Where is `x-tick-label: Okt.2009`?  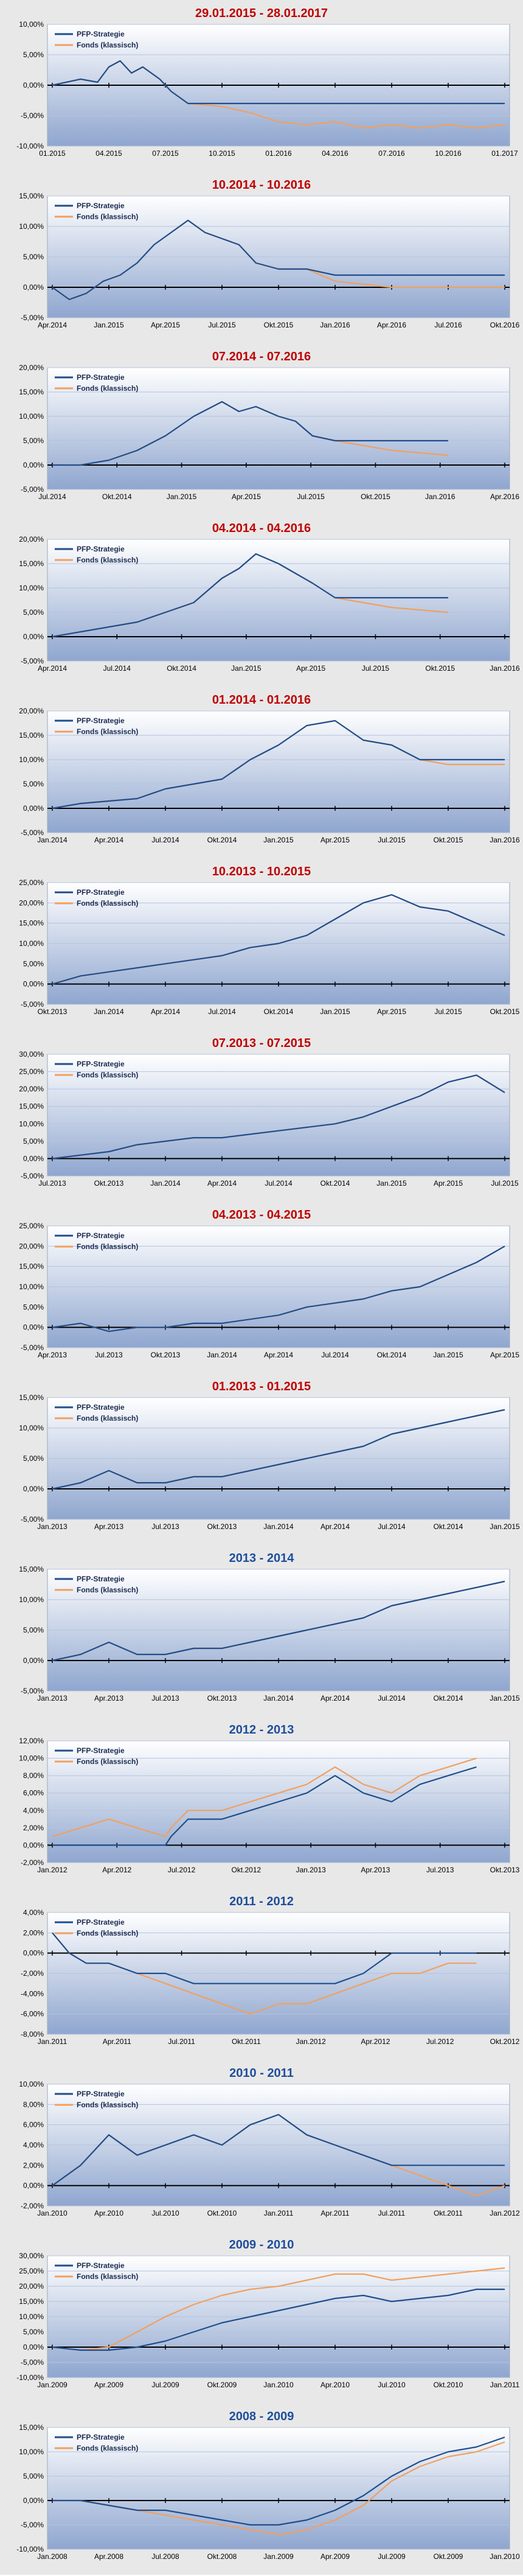 x-tick-label: Okt.2009 is located at coordinates (222, 2385).